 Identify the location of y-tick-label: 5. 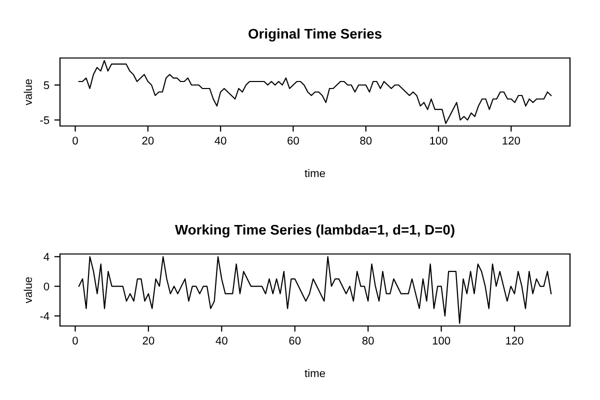
(47, 85).